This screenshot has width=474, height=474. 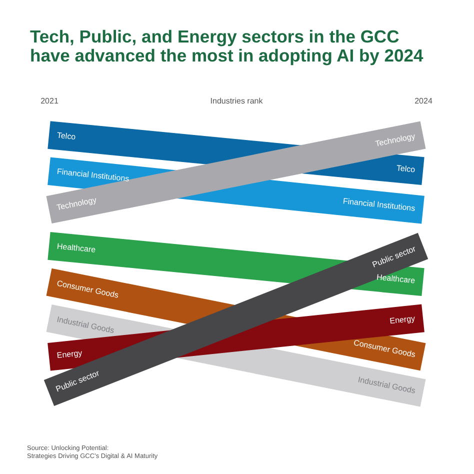 I want to click on x-tick-label: 2021, so click(x=49, y=101).